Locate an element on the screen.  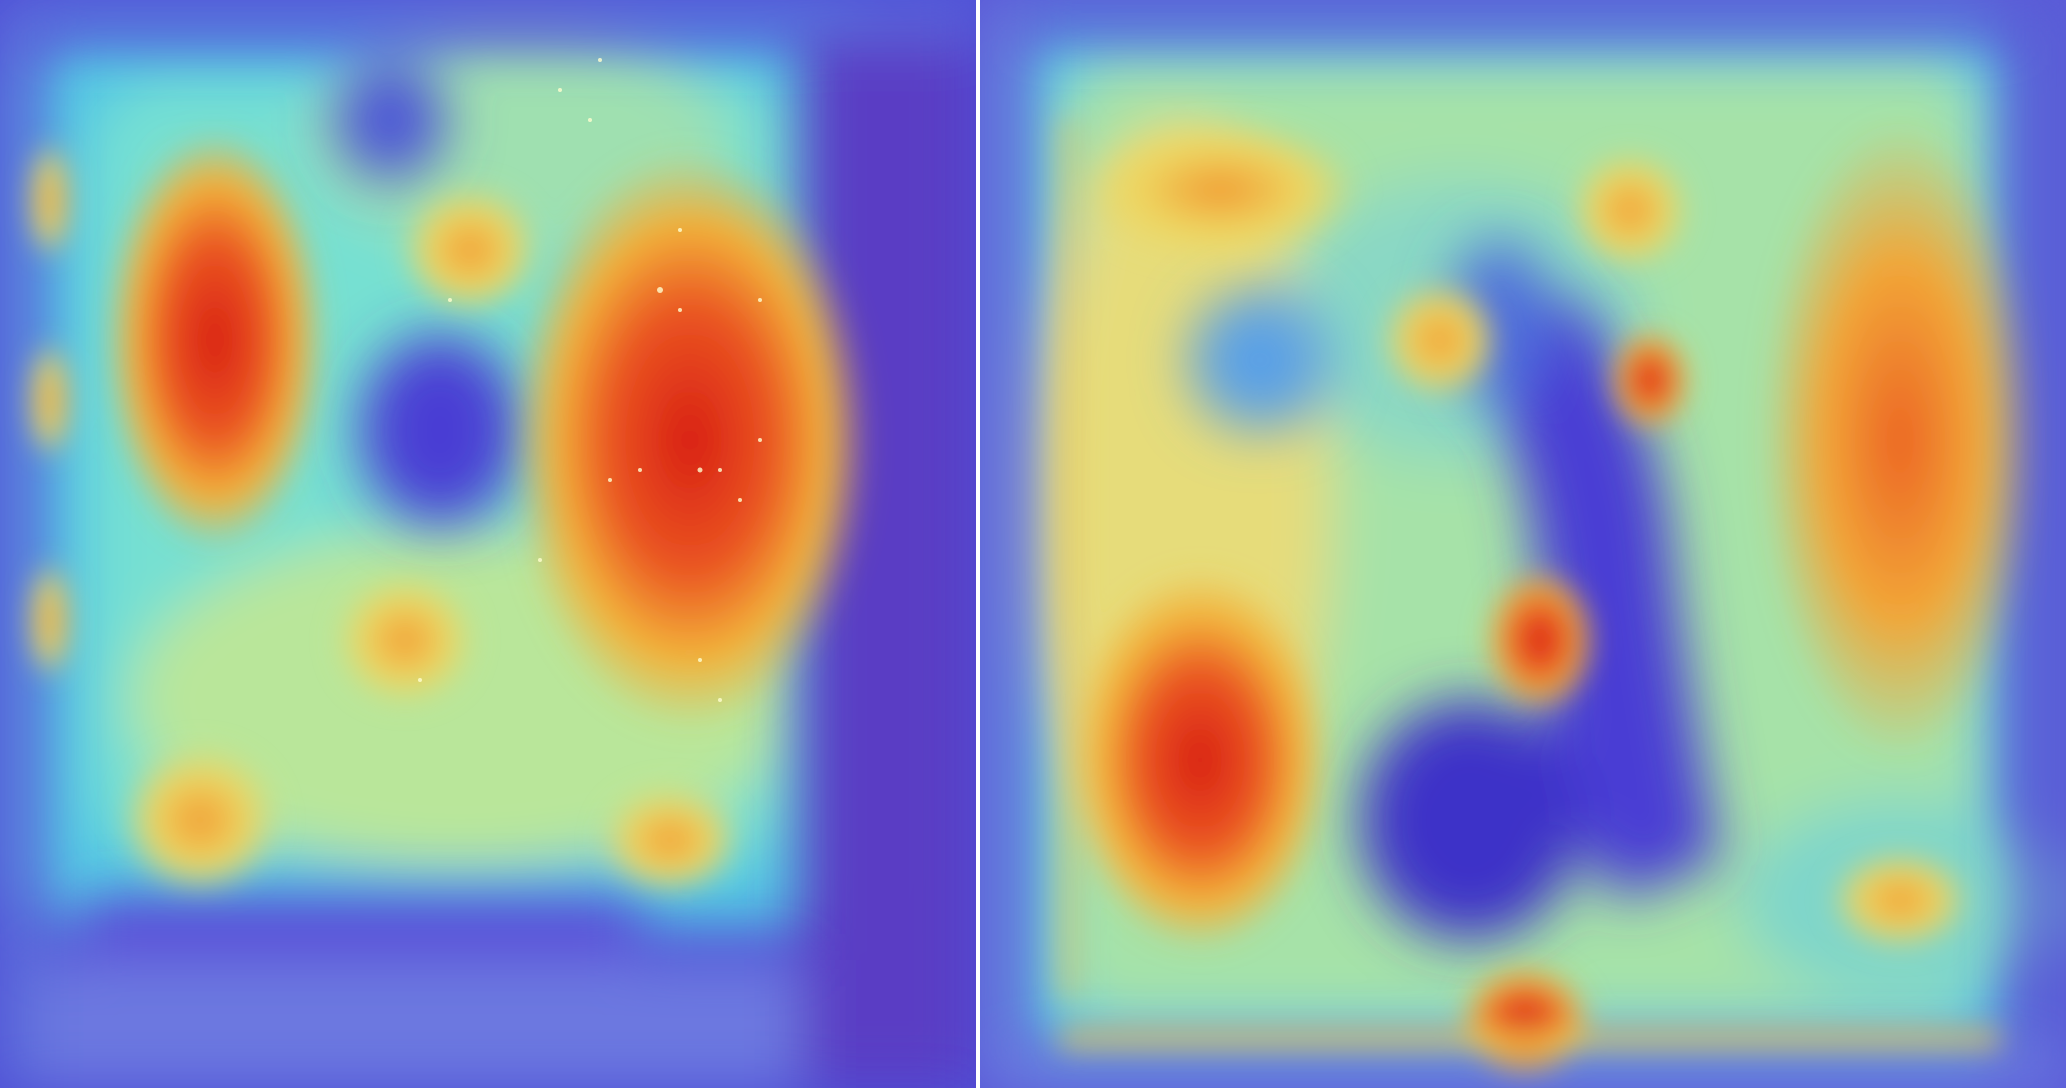
left-speckles is located at coordinates (590, 380).